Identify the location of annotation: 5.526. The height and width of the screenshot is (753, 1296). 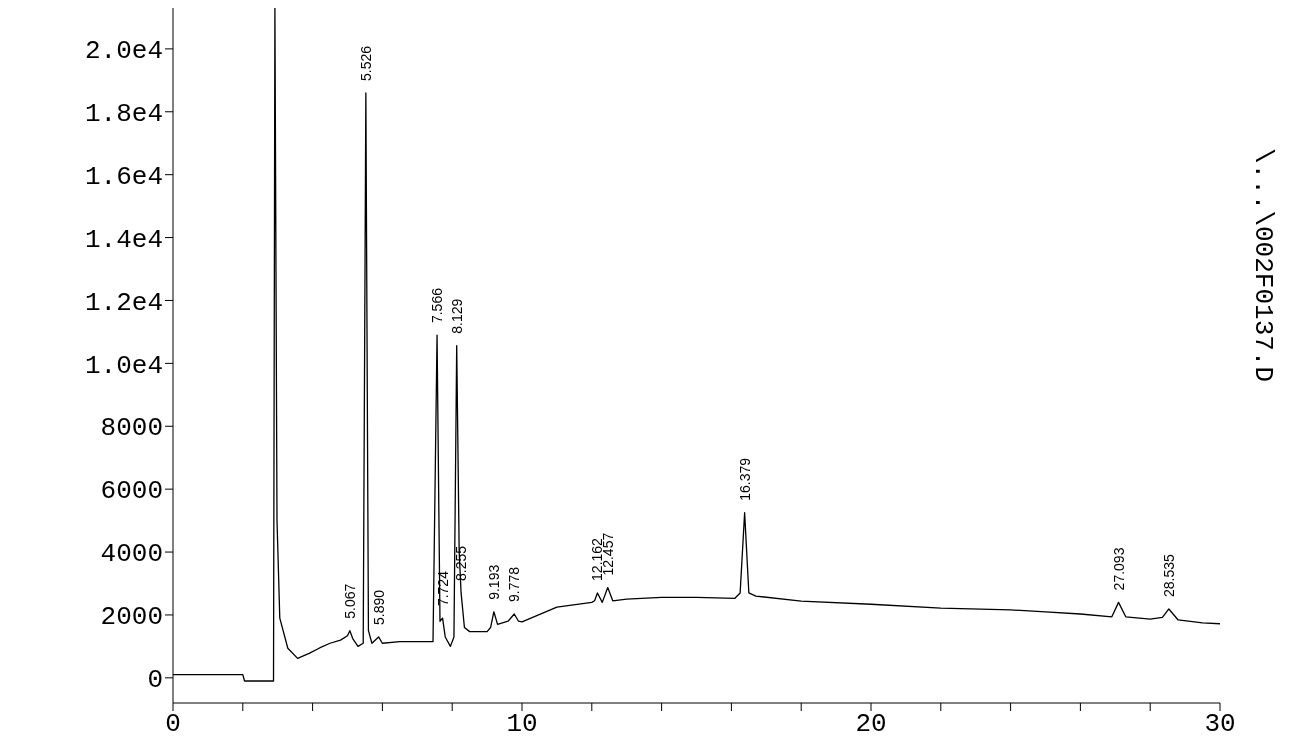
(365, 63).